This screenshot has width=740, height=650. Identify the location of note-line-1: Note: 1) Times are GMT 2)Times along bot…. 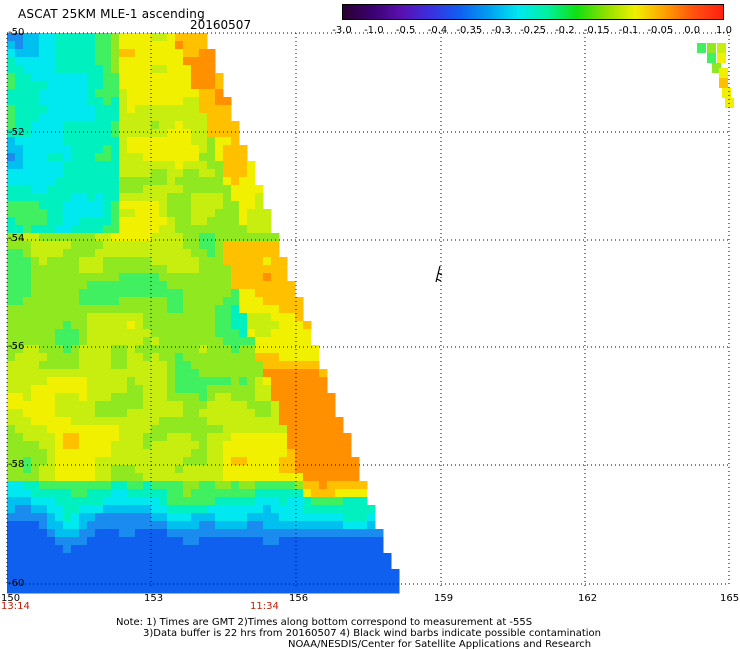
(324, 622).